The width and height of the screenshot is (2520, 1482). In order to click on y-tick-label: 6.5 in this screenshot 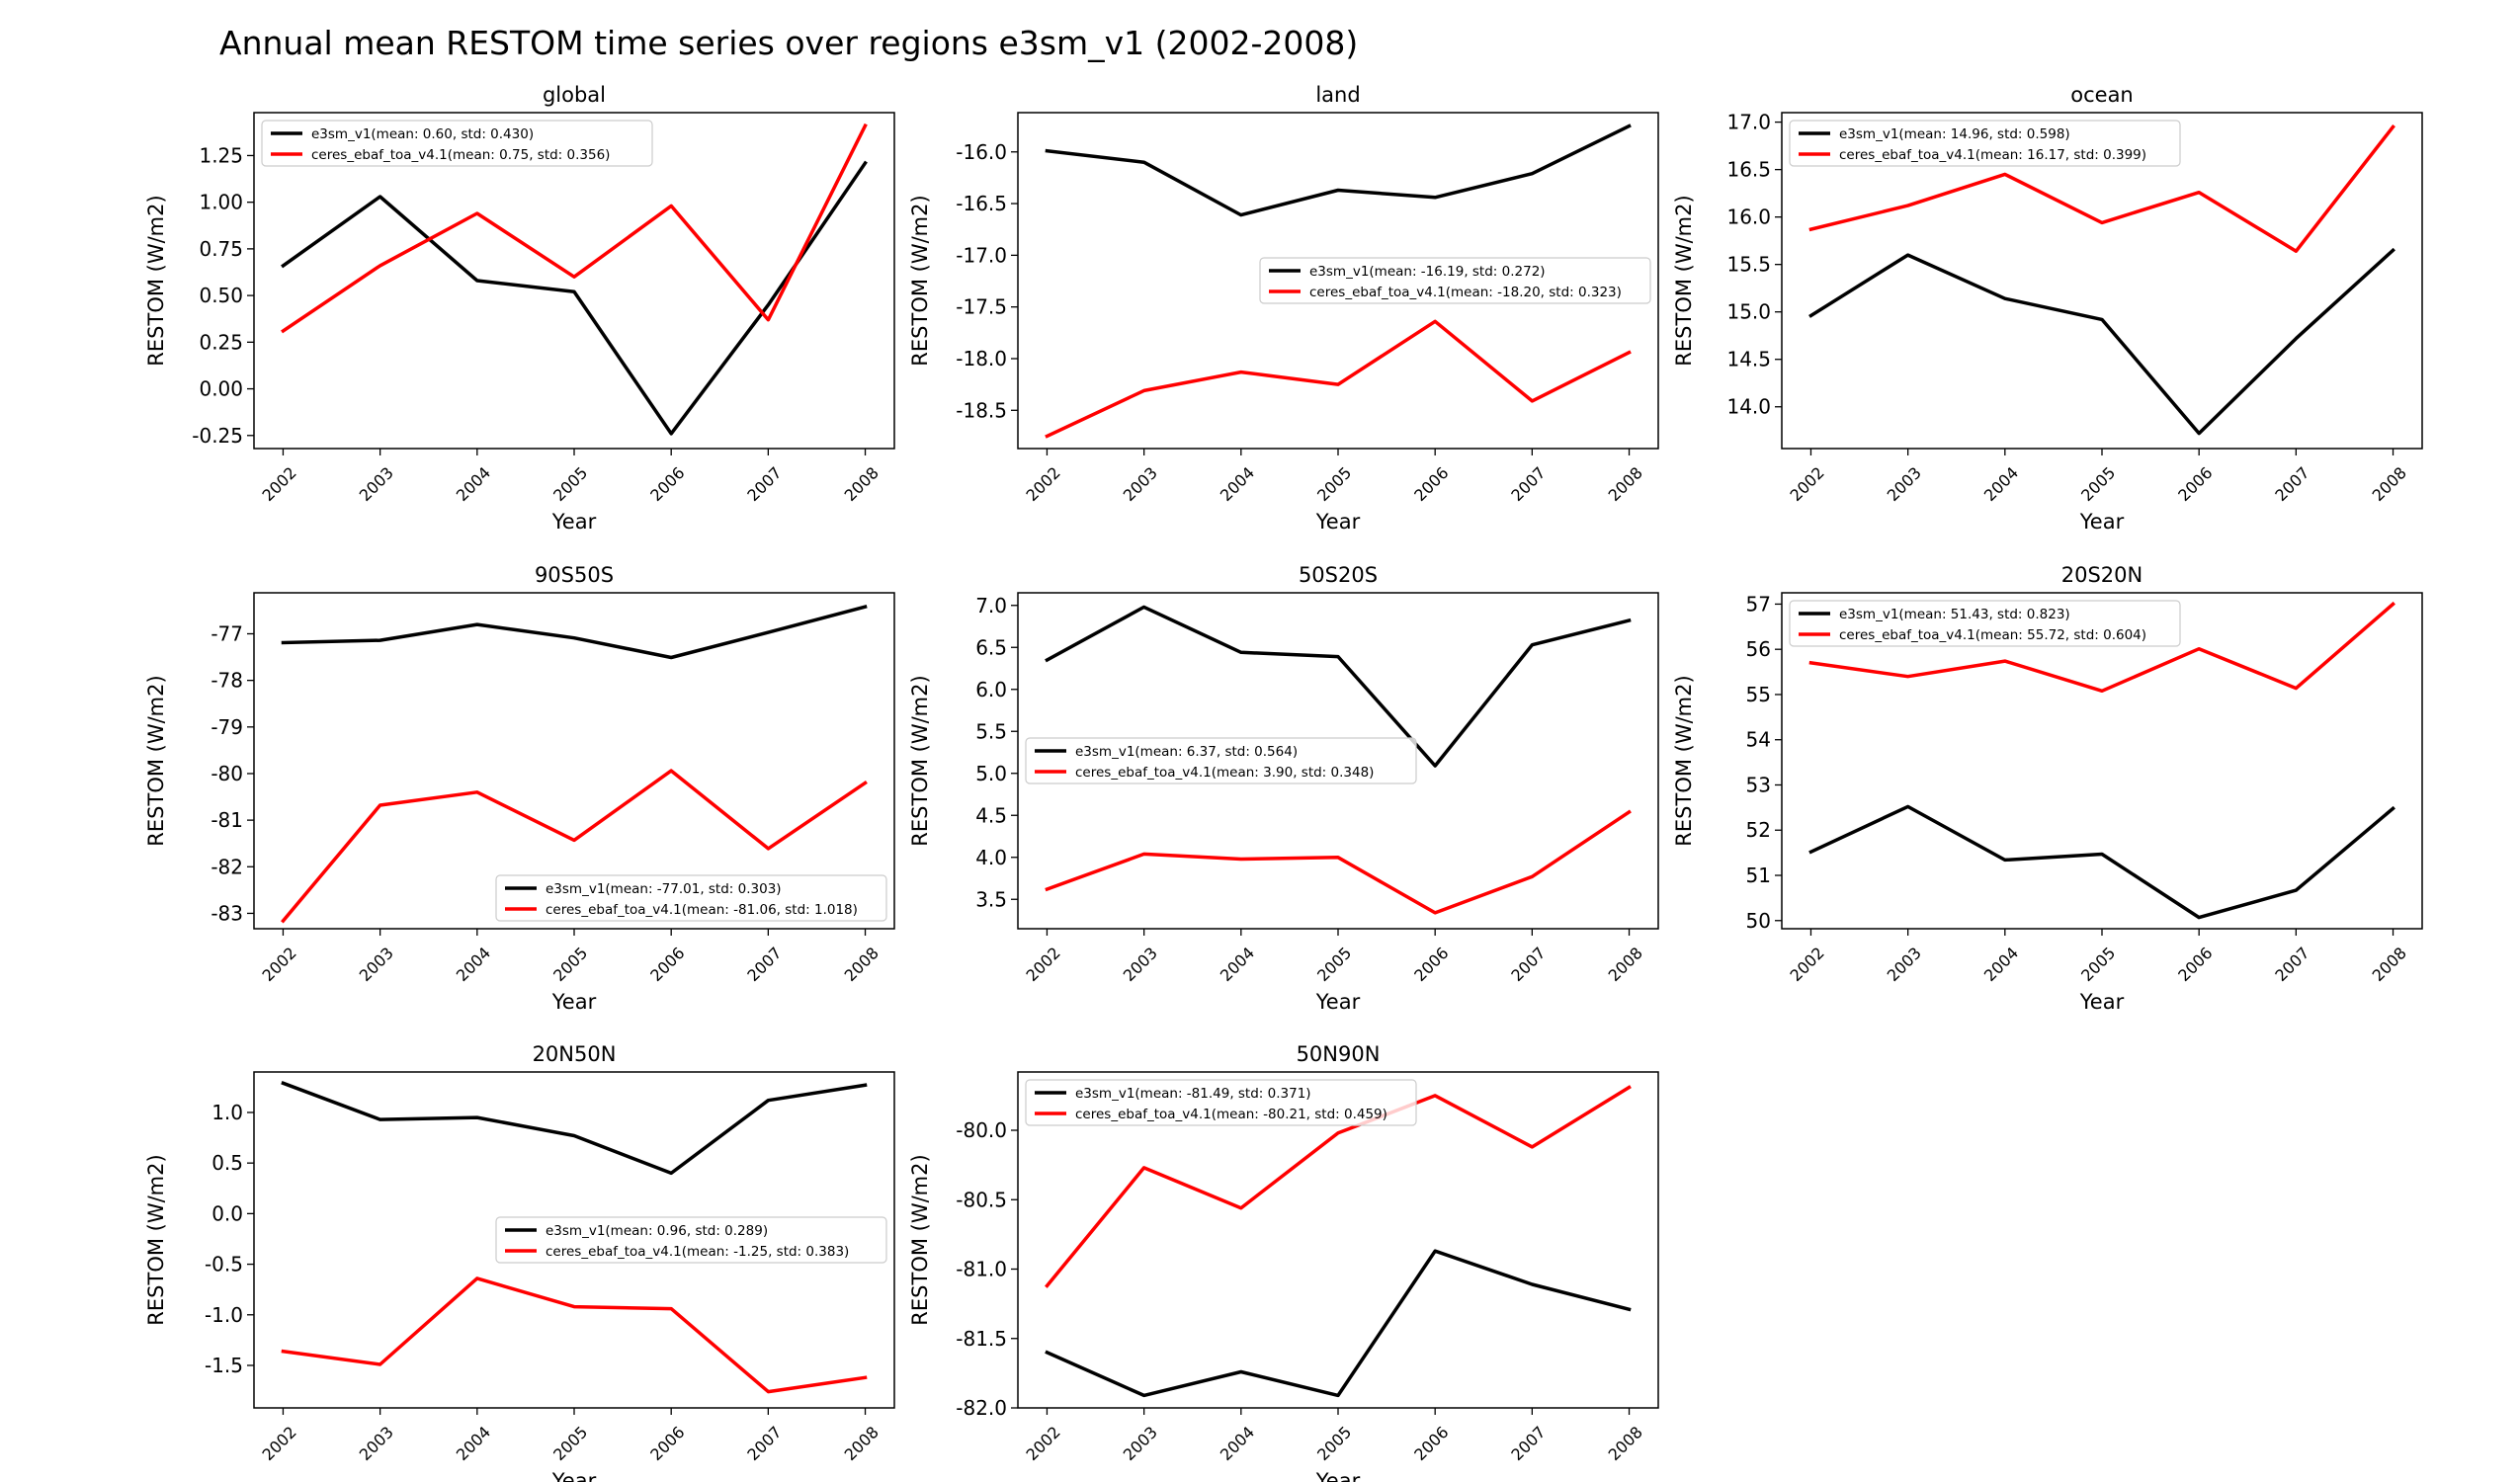, I will do `click(991, 647)`.